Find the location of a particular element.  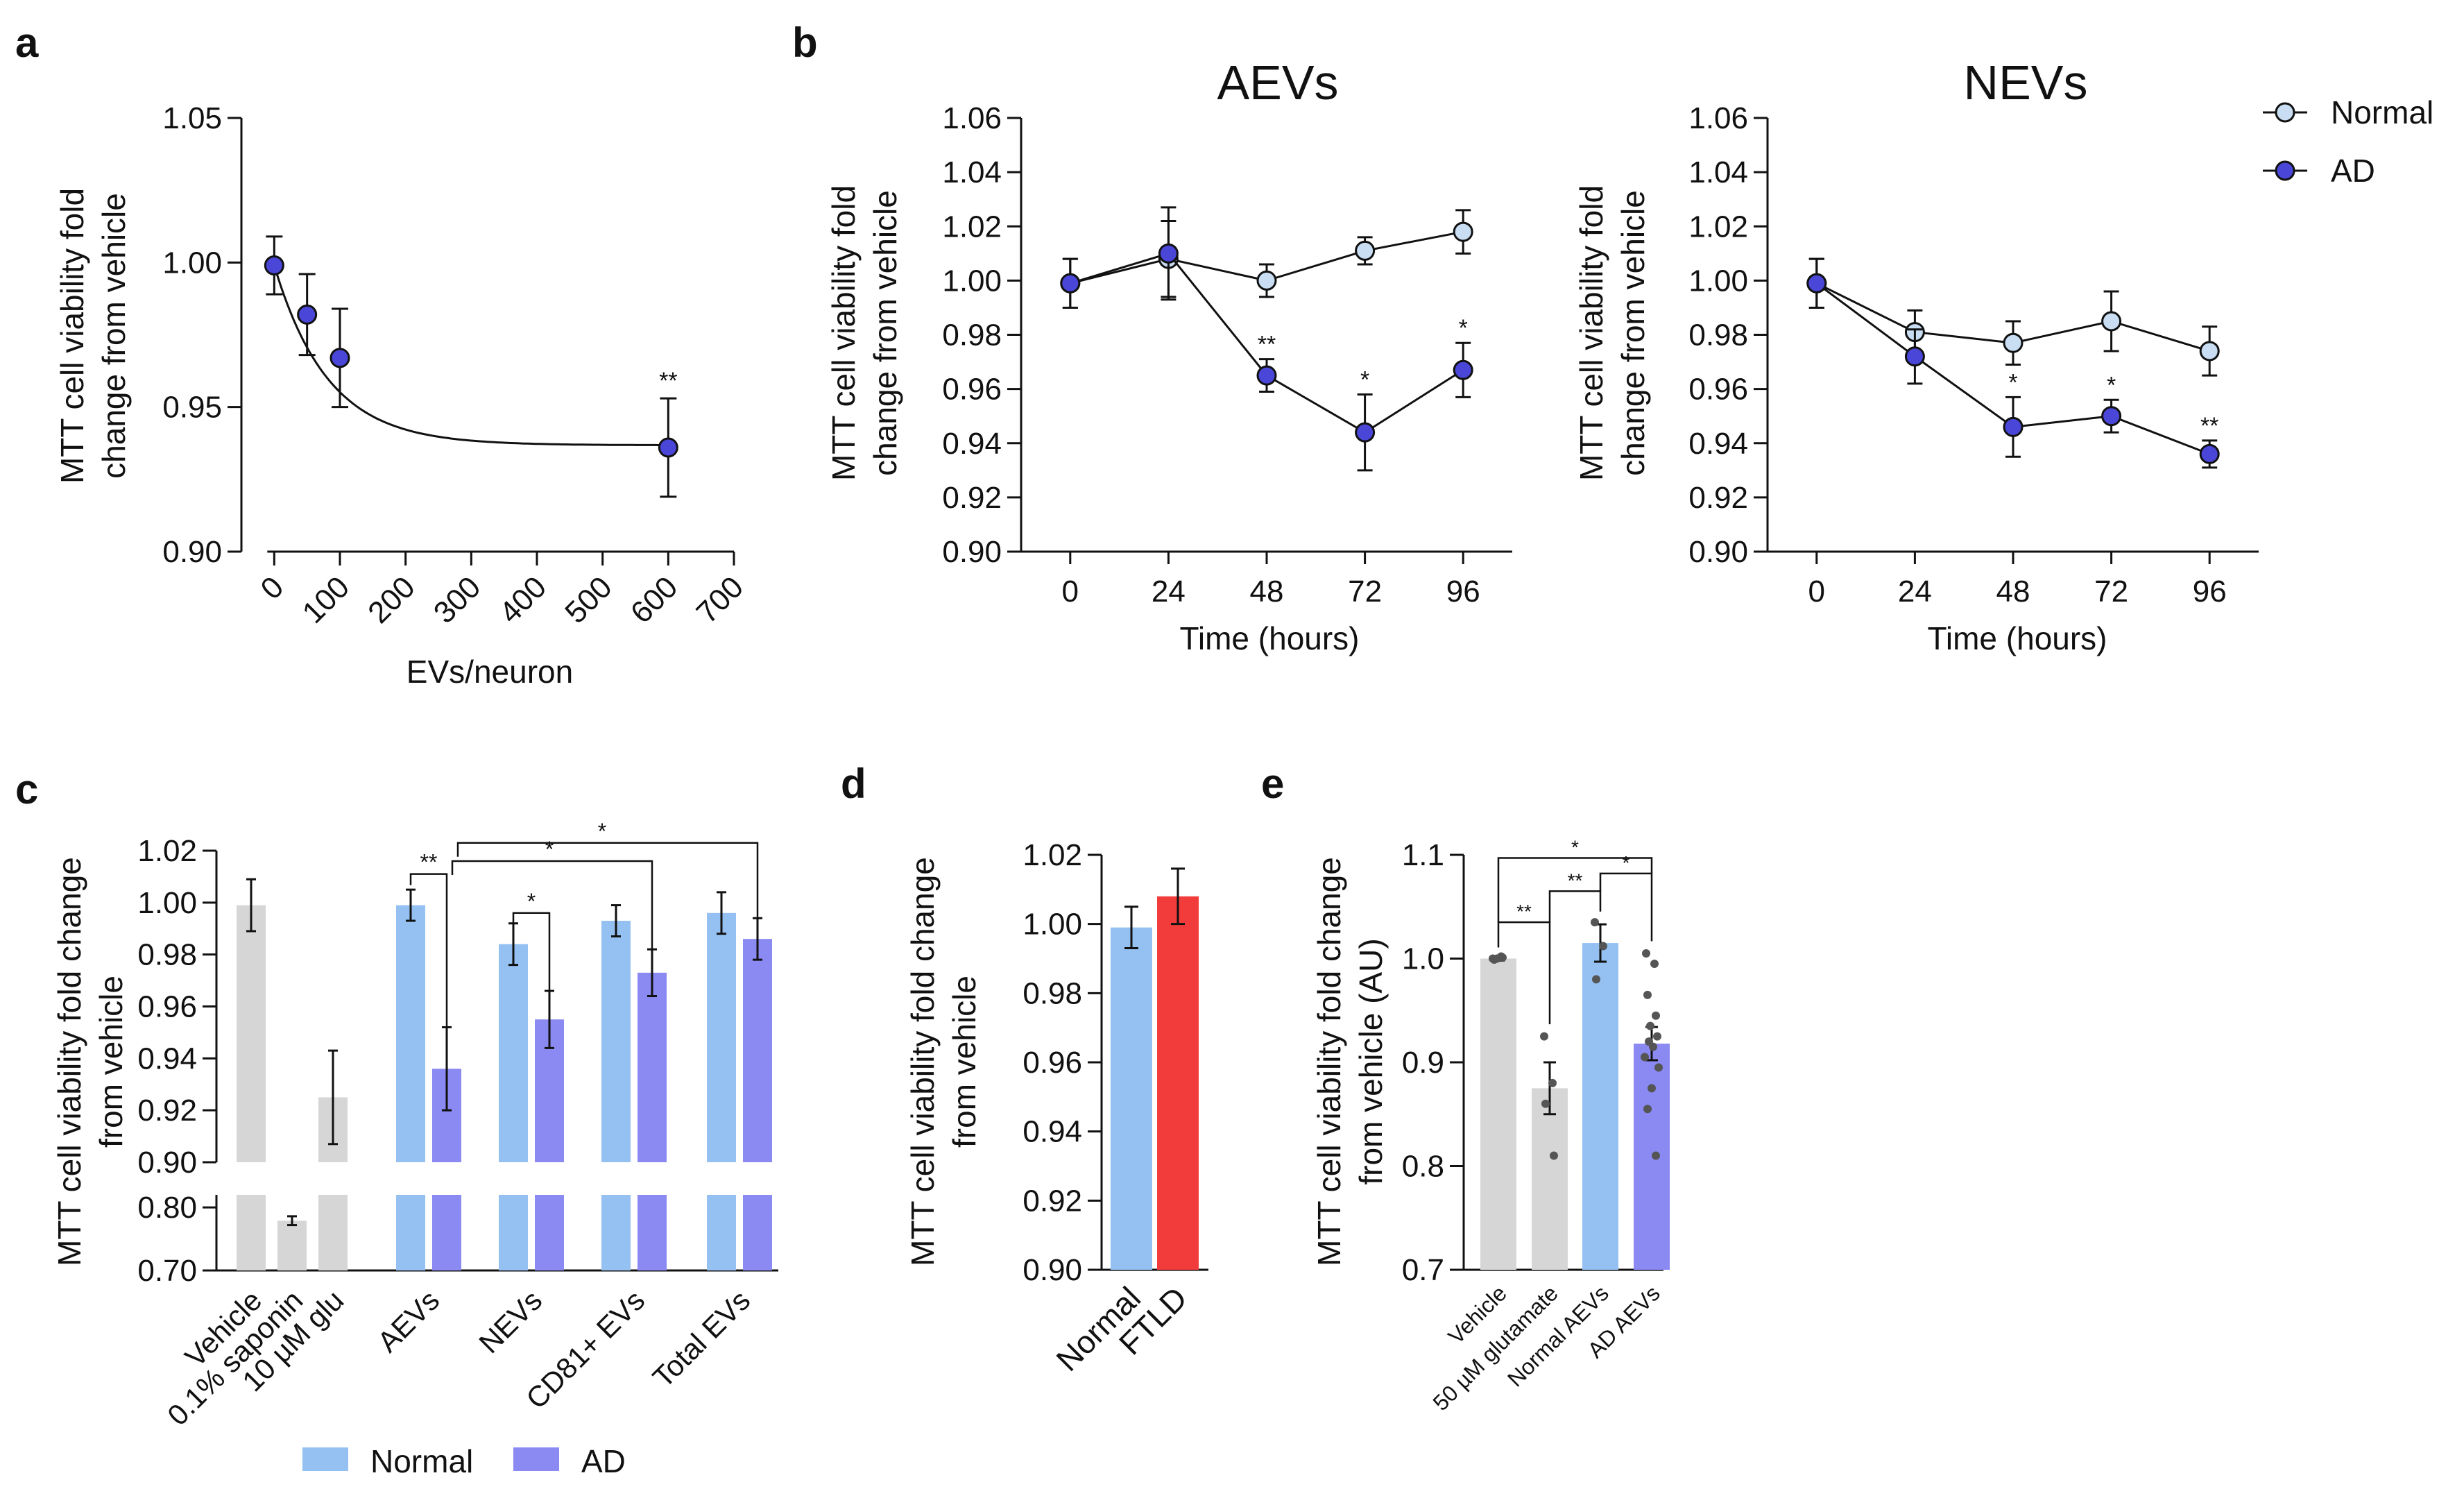

e-y-tick-label: 0.9 is located at coordinates (1423, 1063).